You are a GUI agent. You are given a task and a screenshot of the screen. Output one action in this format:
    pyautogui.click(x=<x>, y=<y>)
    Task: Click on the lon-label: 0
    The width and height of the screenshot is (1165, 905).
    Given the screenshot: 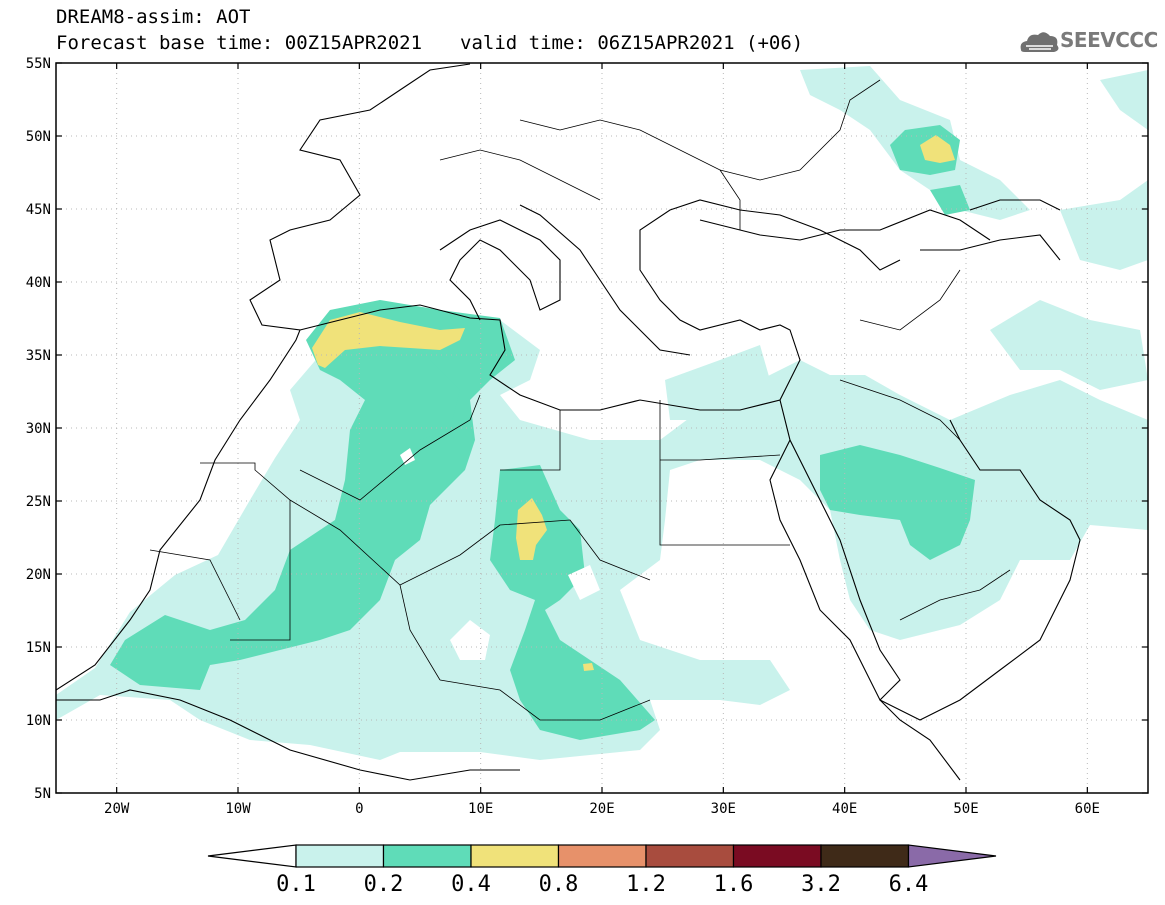 What is the action you would take?
    pyautogui.click(x=359, y=809)
    